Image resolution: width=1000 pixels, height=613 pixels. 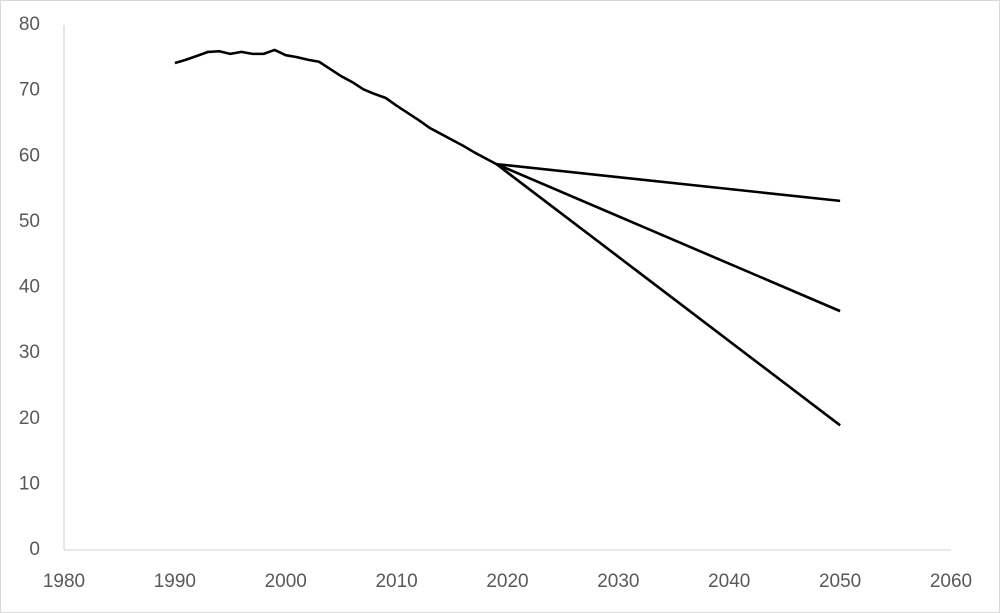 What do you see at coordinates (29, 221) in the screenshot?
I see `y-tick-label: 50` at bounding box center [29, 221].